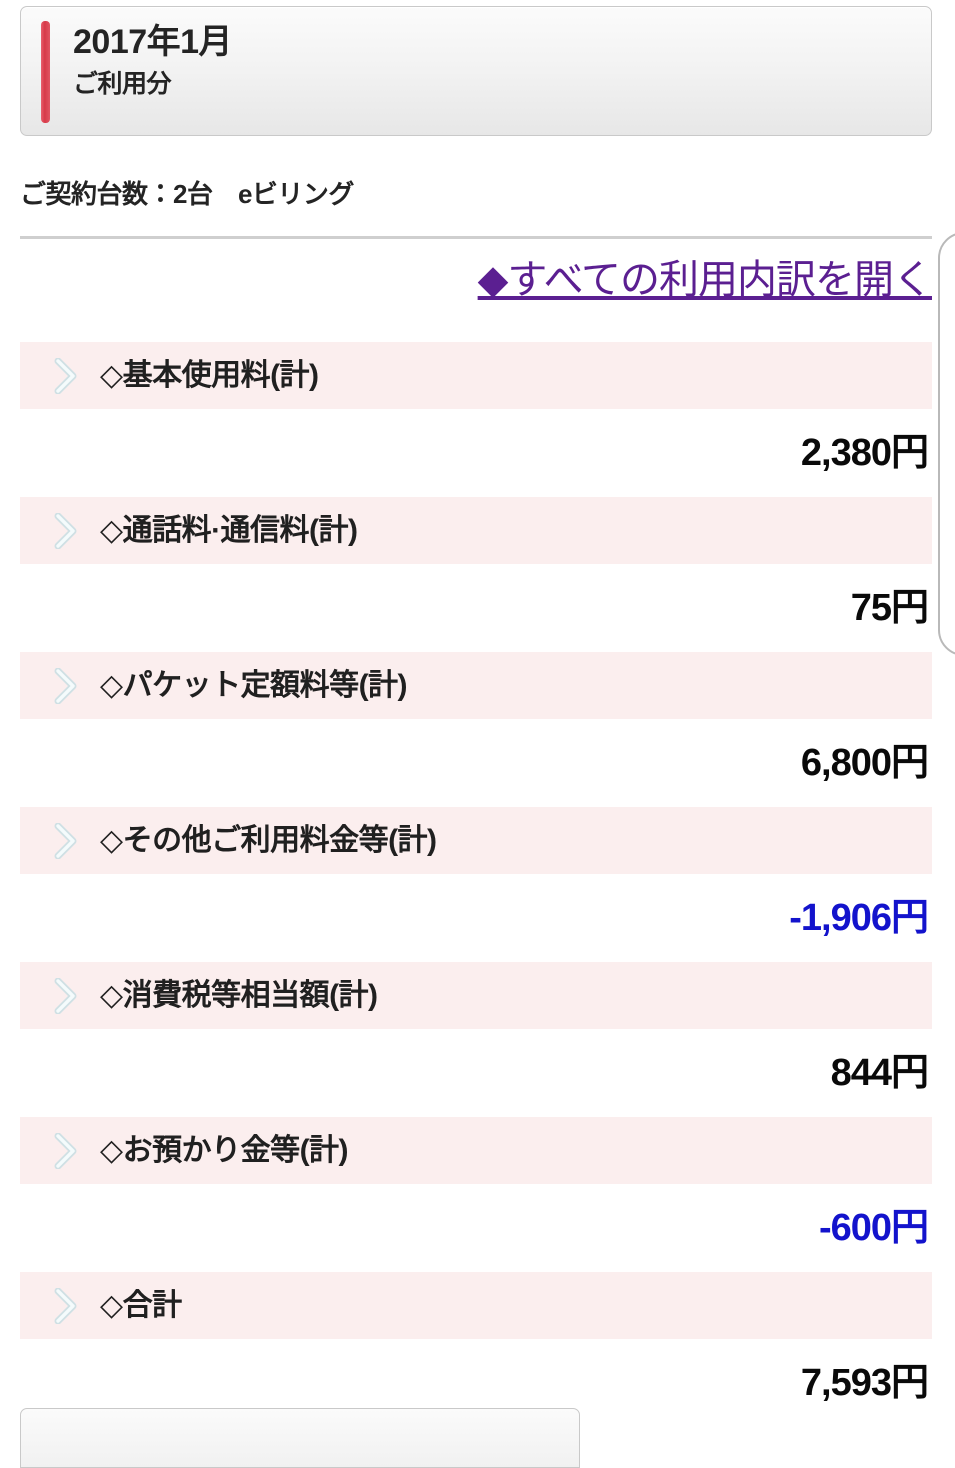 The height and width of the screenshot is (1468, 955). What do you see at coordinates (476, 375) in the screenshot?
I see `breakdown-row-basic-fee: ◇基本使用料(計)` at bounding box center [476, 375].